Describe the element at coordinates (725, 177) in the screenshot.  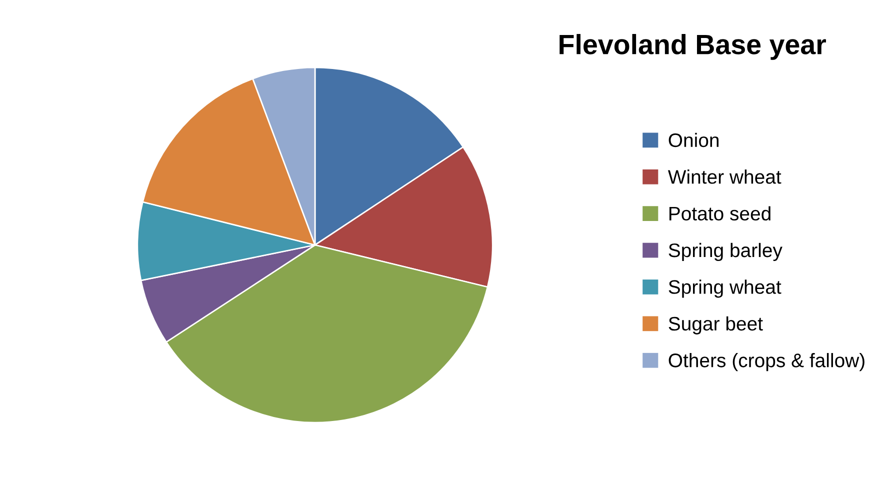
I see `legend-label: Winter wheat` at that location.